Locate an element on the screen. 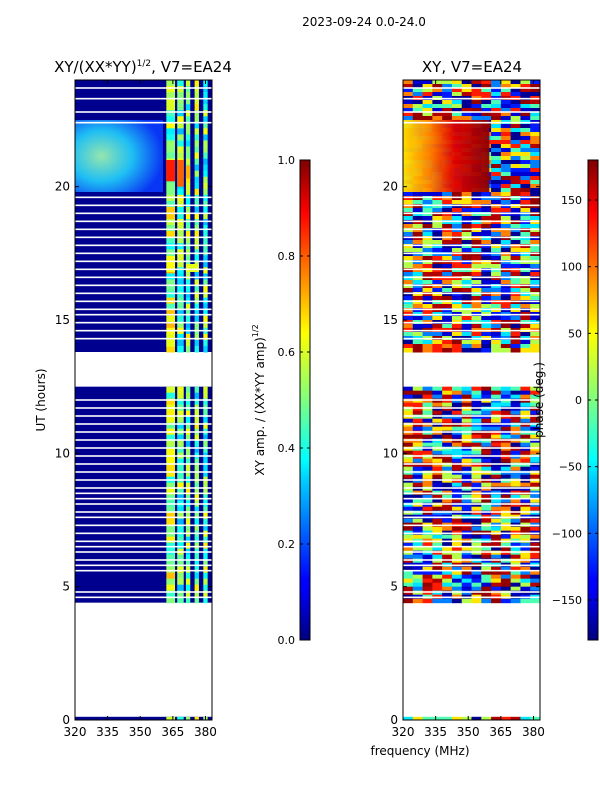  colorbar-tick-label: −150 is located at coordinates (567, 600).